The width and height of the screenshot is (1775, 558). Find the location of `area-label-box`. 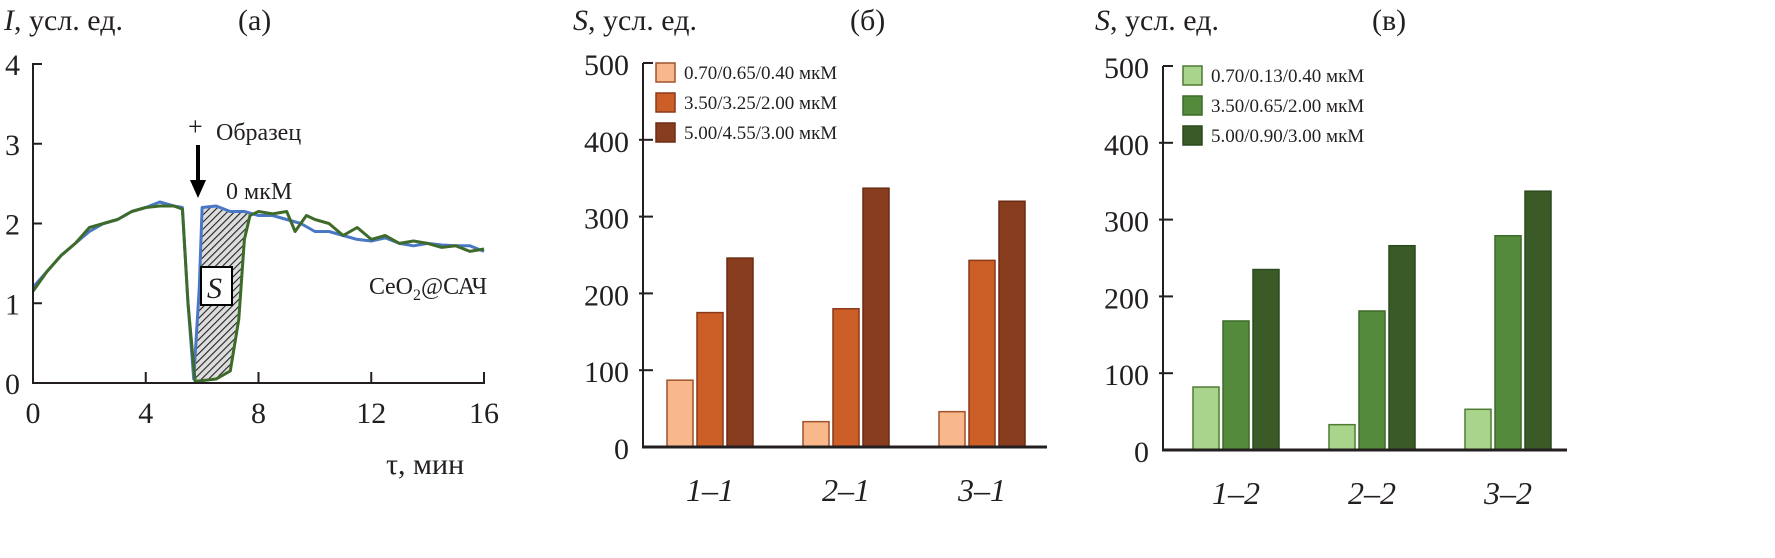

area-label-box is located at coordinates (216, 286).